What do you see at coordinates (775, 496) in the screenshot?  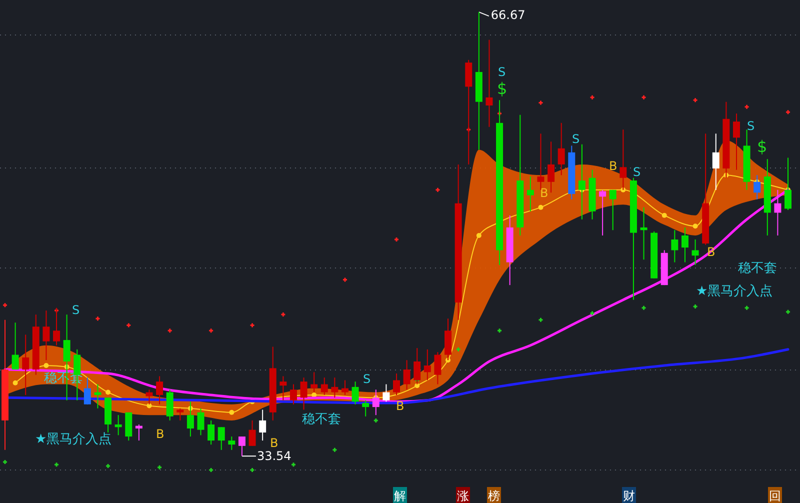 I see `annotation: 回` at bounding box center [775, 496].